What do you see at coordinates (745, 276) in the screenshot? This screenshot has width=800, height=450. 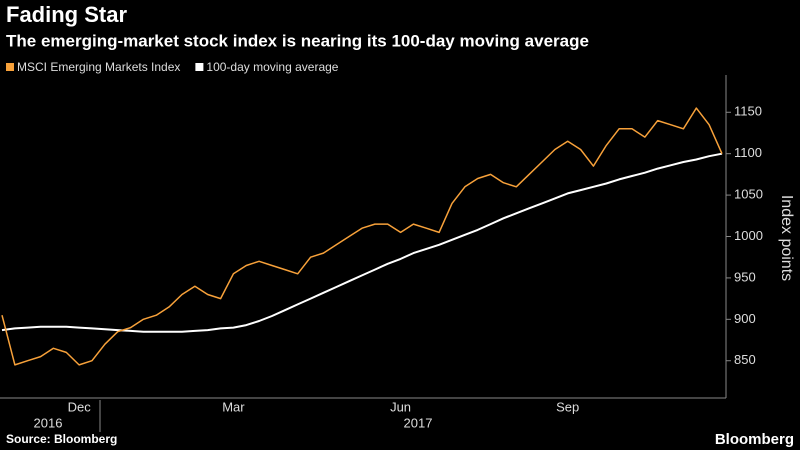 I see `y-tick-label: 950` at bounding box center [745, 276].